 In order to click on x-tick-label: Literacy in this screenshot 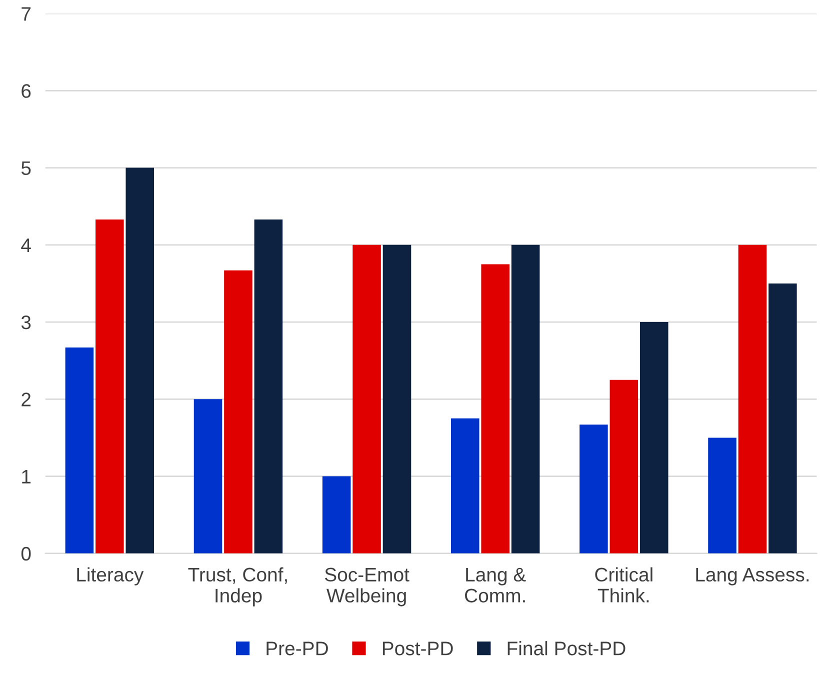, I will do `click(110, 576)`.